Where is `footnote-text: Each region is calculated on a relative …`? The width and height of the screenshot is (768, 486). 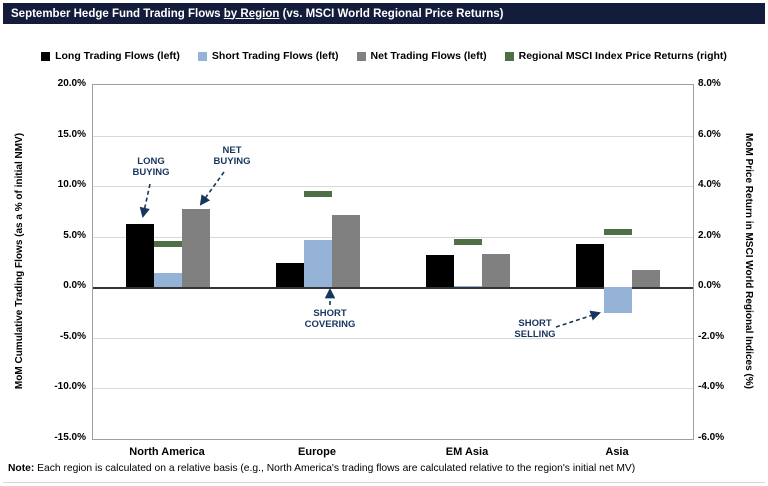
footnote-text: Each region is calculated on a relative … is located at coordinates (335, 468).